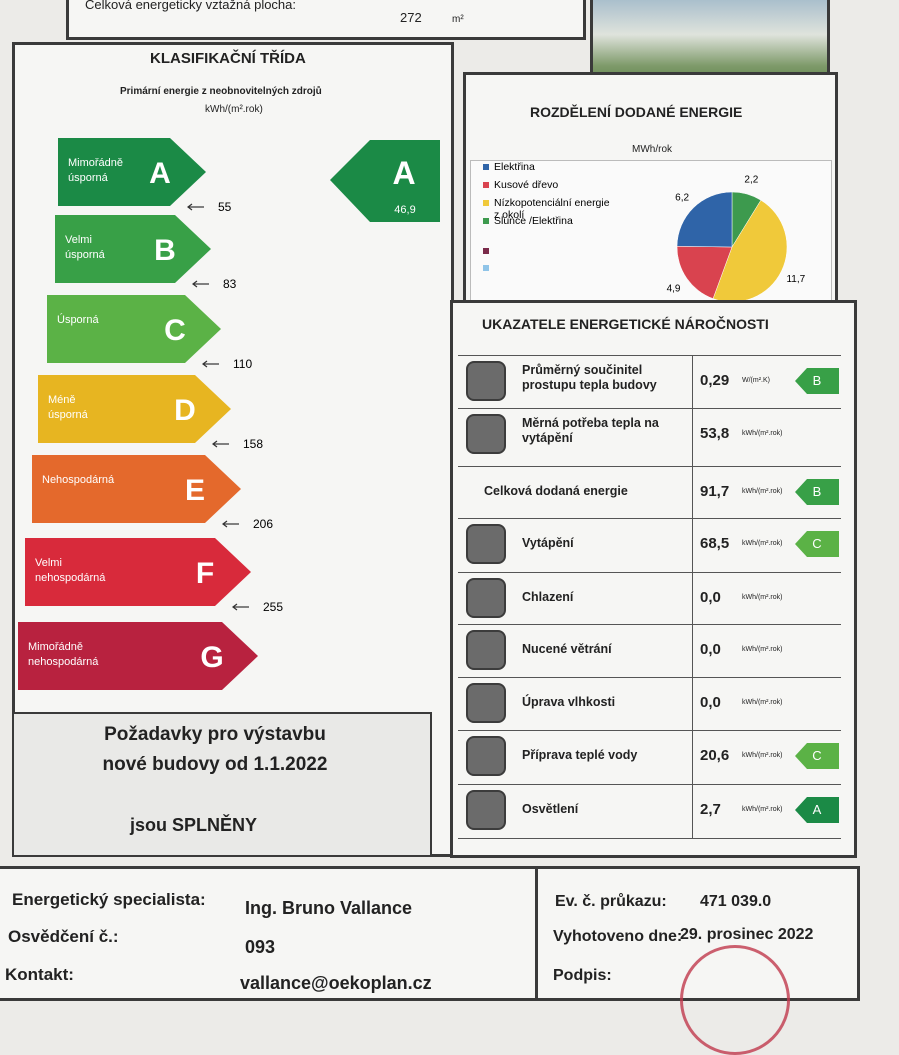 The image size is (899, 1055). What do you see at coordinates (225, 207) in the screenshot?
I see `class-threshold: 55` at bounding box center [225, 207].